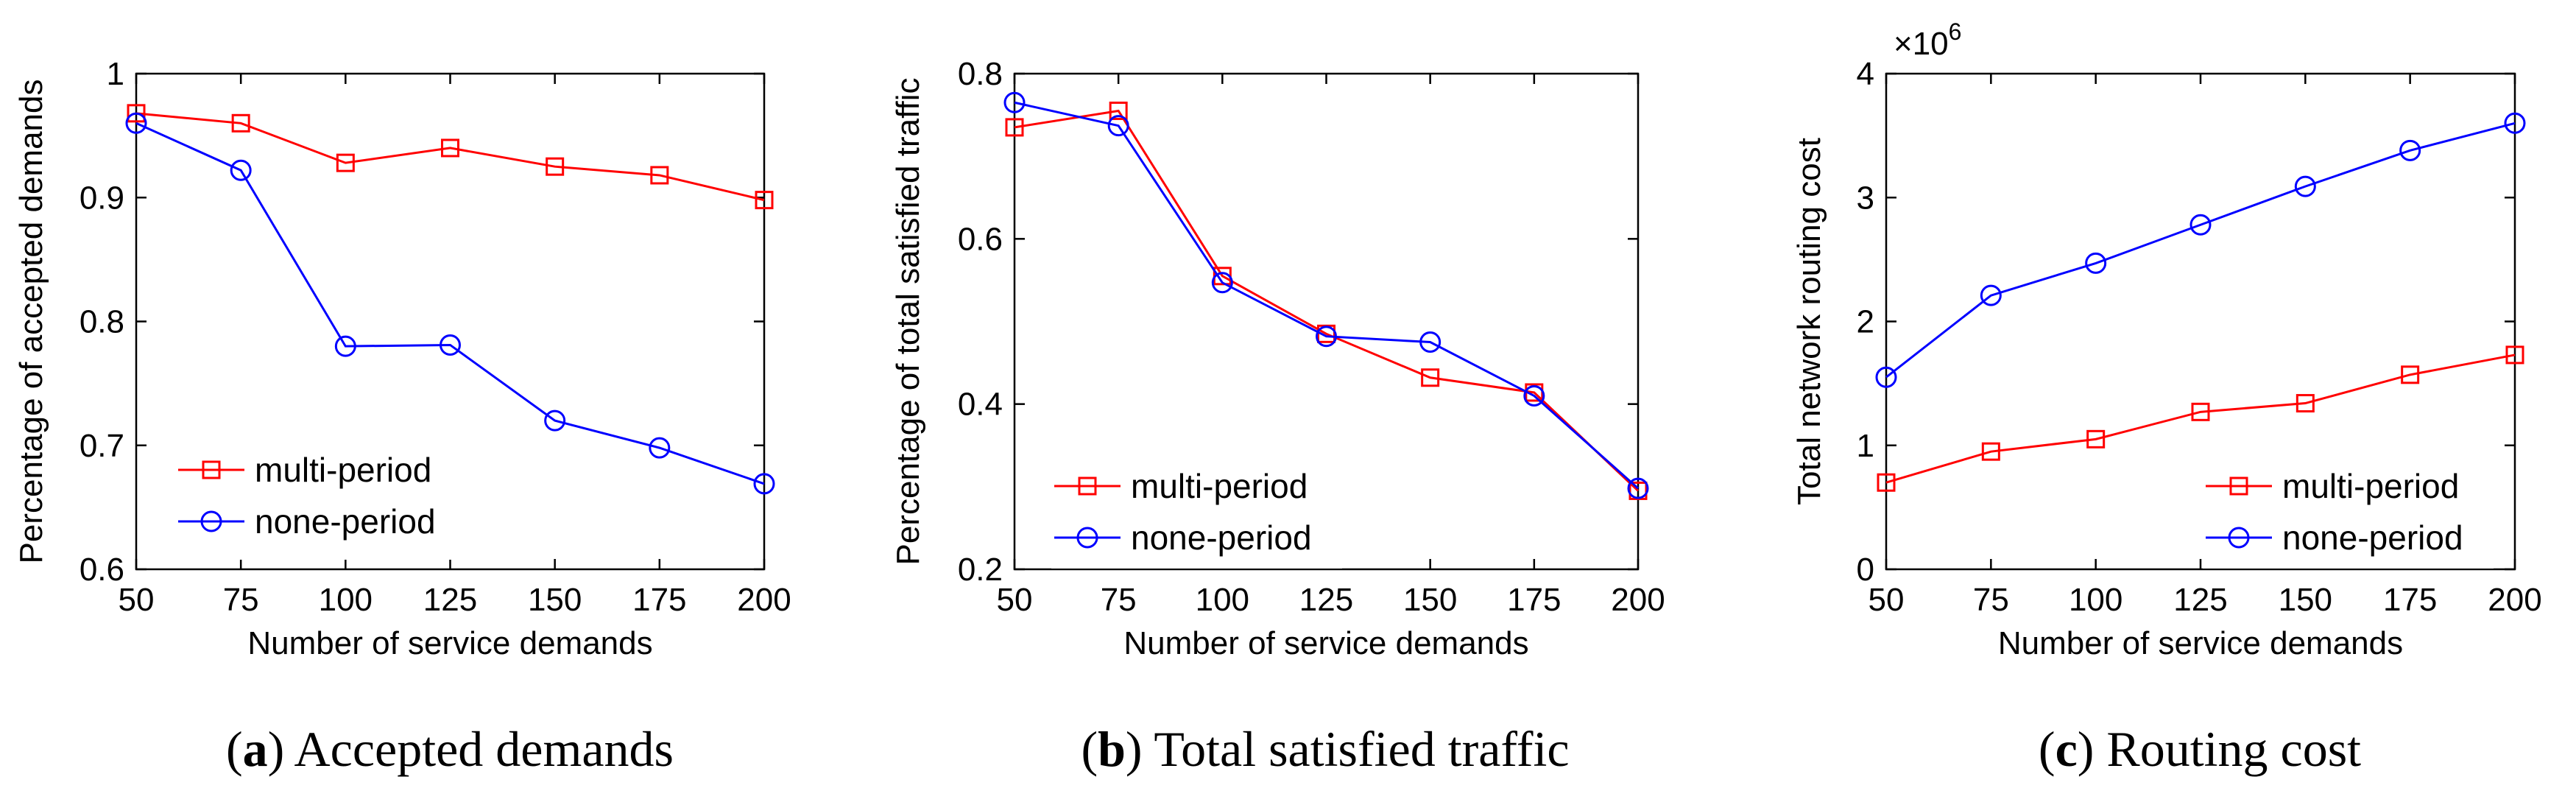 Image resolution: width=2576 pixels, height=802 pixels. What do you see at coordinates (102, 198) in the screenshot?
I see `y-tick-label: 0.9` at bounding box center [102, 198].